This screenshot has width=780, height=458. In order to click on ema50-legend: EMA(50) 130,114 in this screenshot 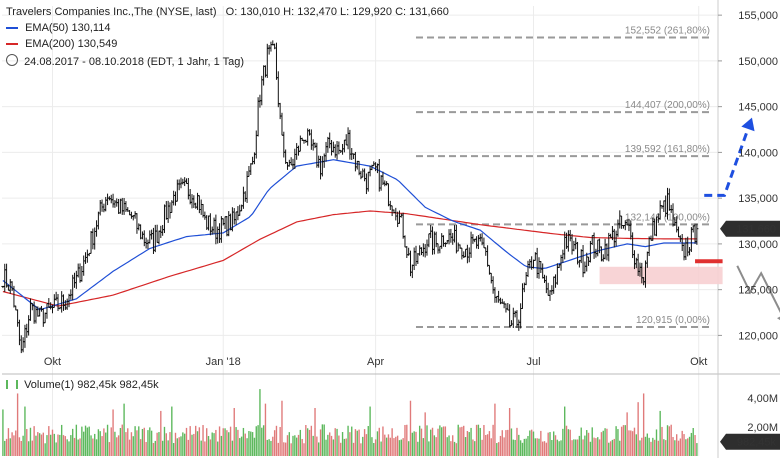, I will do `click(58, 28)`.